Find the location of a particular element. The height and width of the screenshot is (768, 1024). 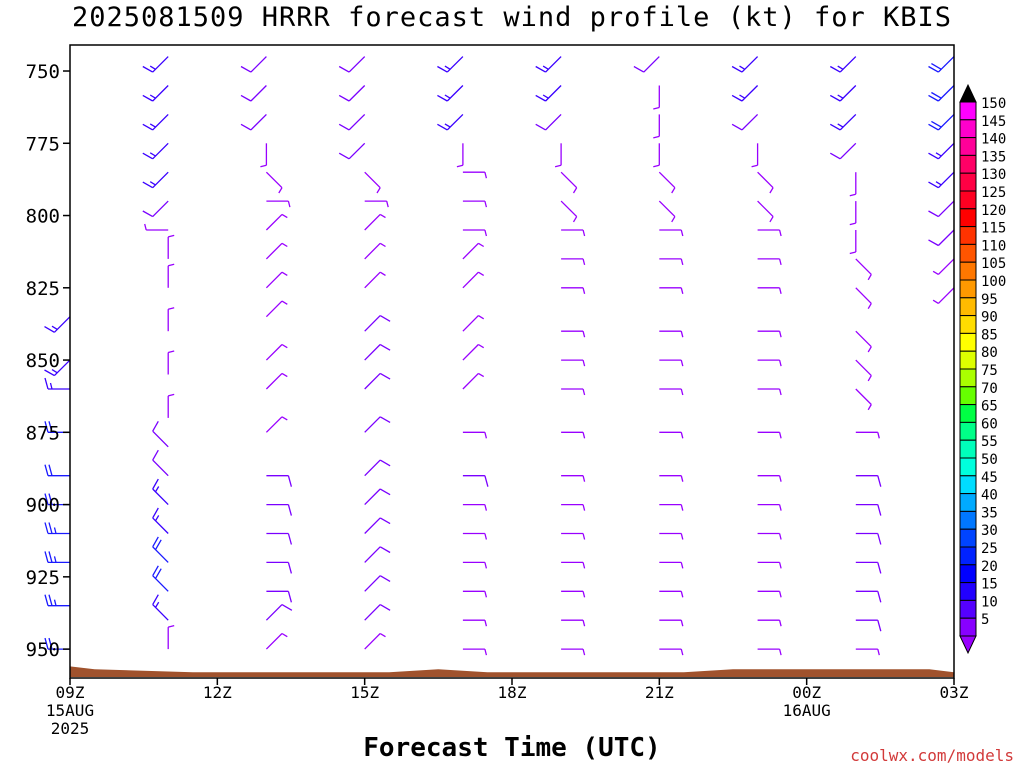

colorbar-label: 75 is located at coordinates (989, 371).